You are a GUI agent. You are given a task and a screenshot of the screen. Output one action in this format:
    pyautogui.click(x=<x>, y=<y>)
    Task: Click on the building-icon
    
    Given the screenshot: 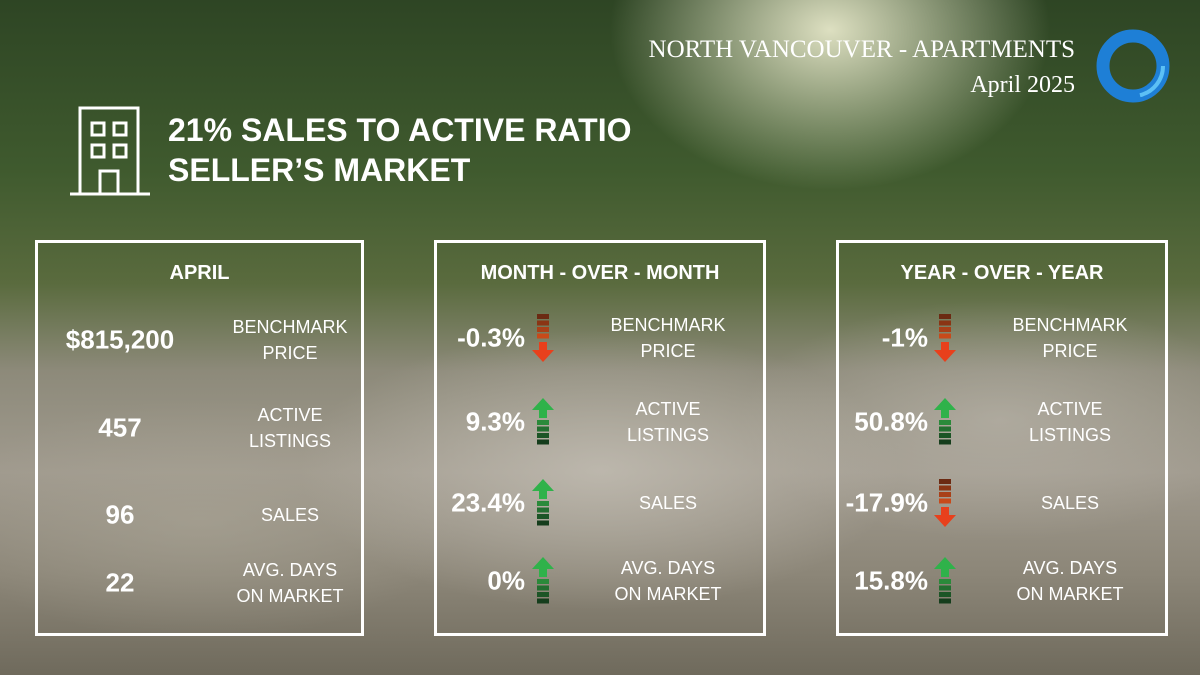 What is the action you would take?
    pyautogui.click(x=110, y=151)
    